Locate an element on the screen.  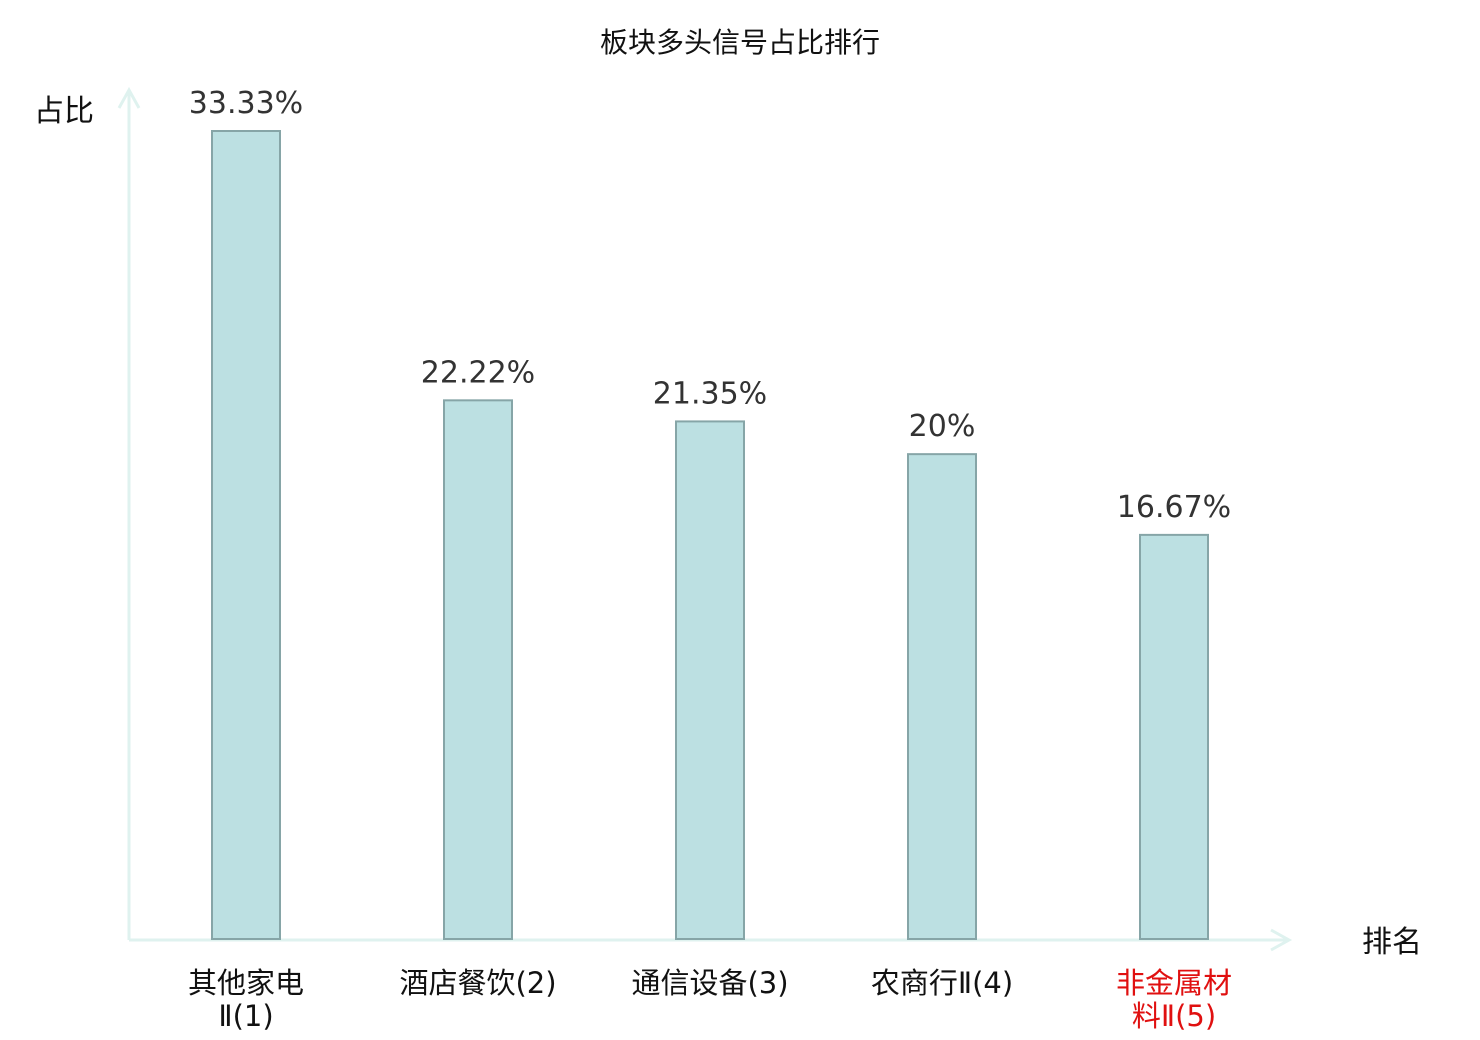
value-label-5: 16.67% is located at coordinates (1174, 507).